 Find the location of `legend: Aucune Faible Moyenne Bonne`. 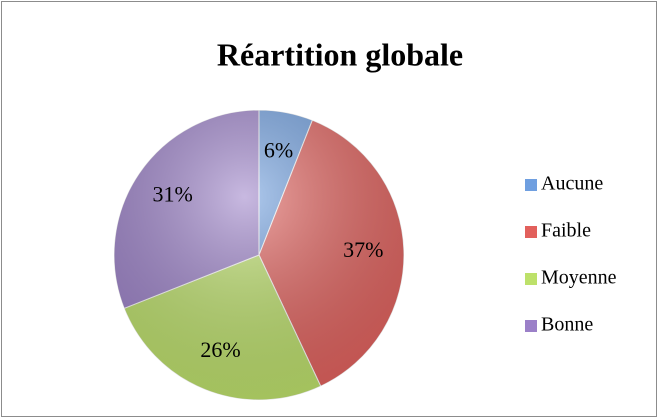

legend: Aucune Faible Moyenne Bonne is located at coordinates (571, 254).